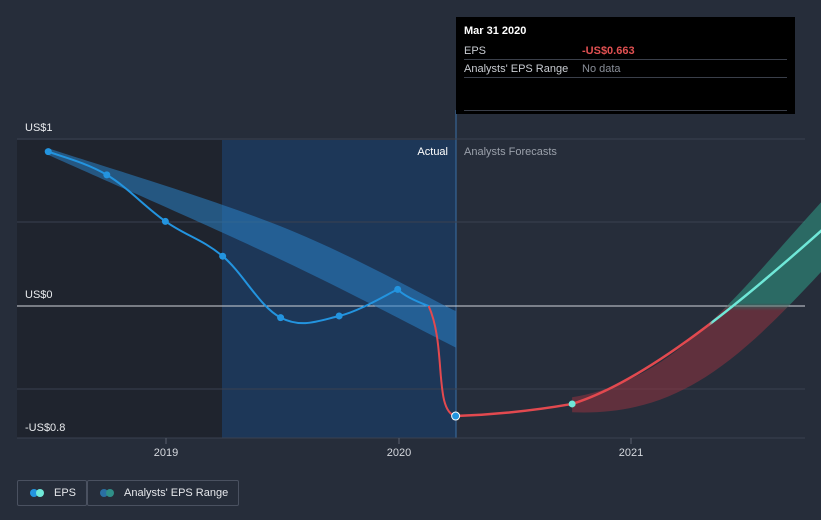 The height and width of the screenshot is (520, 821). Describe the element at coordinates (495, 31) in the screenshot. I see `tooltip-date: Mar 31 2020` at that location.